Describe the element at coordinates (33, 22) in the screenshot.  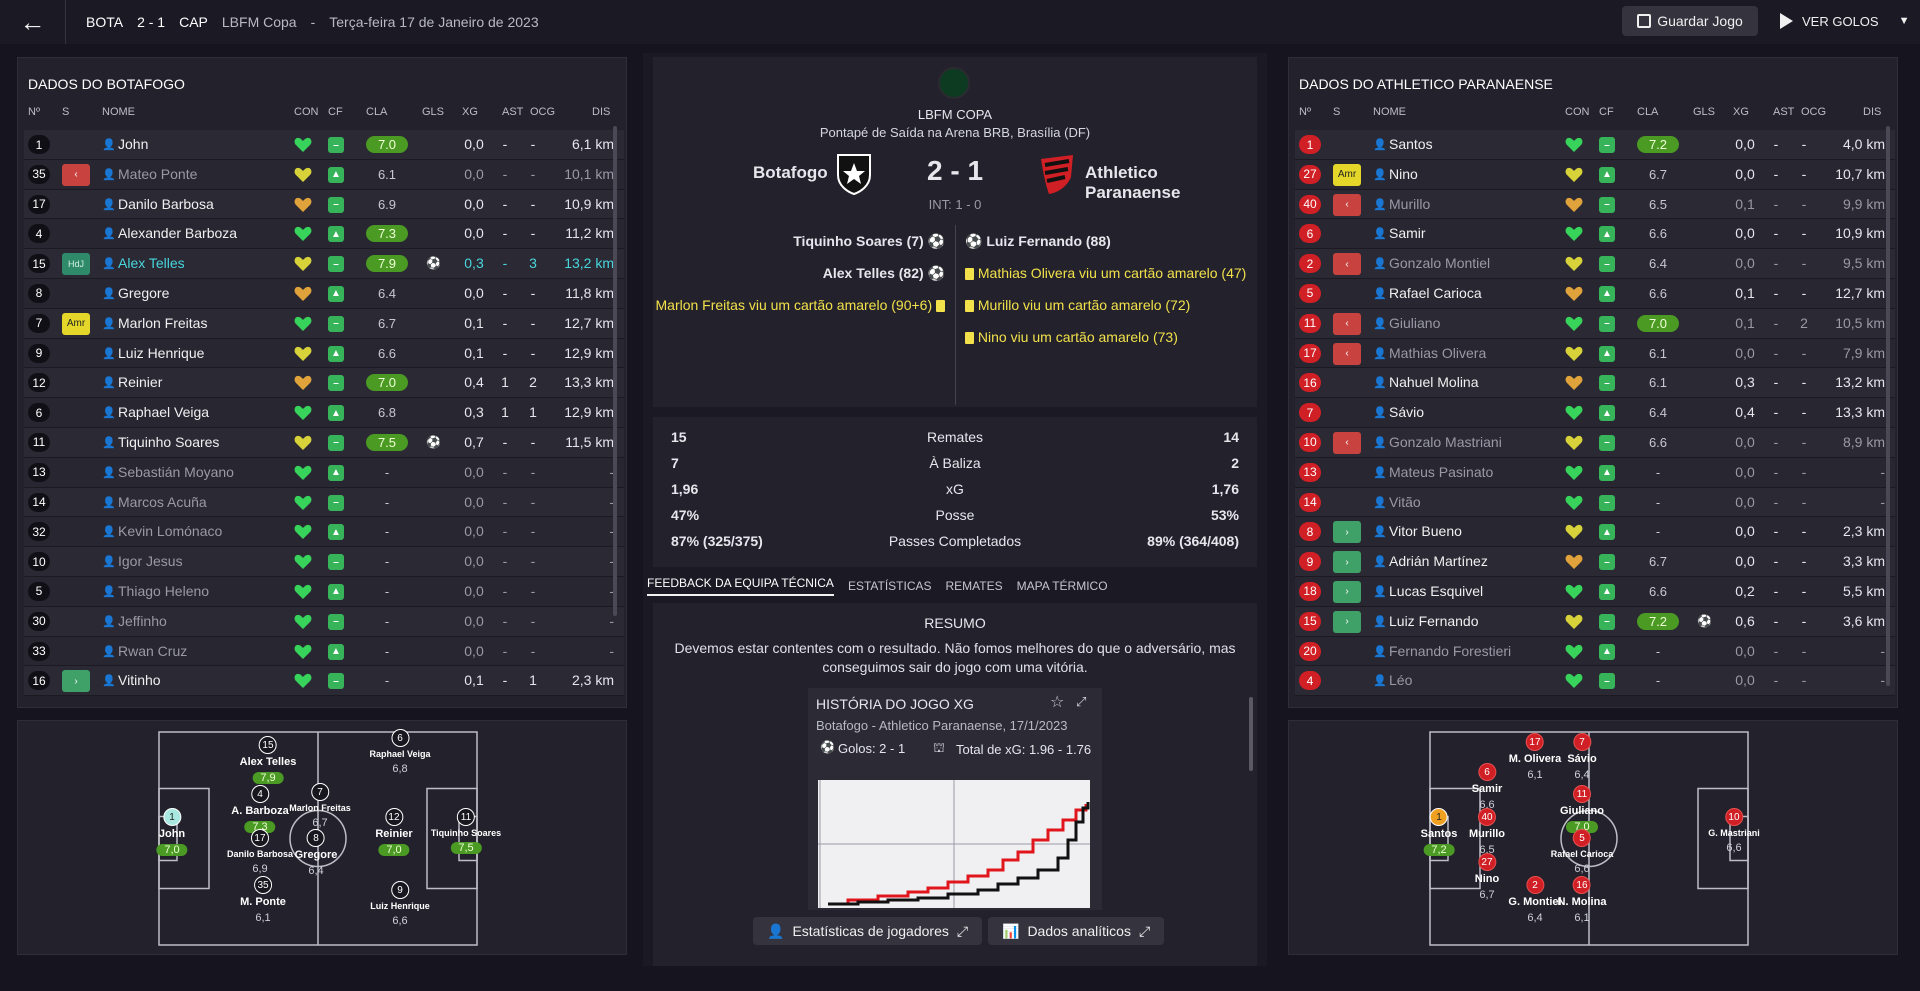
I see `back-button: ←` at that location.